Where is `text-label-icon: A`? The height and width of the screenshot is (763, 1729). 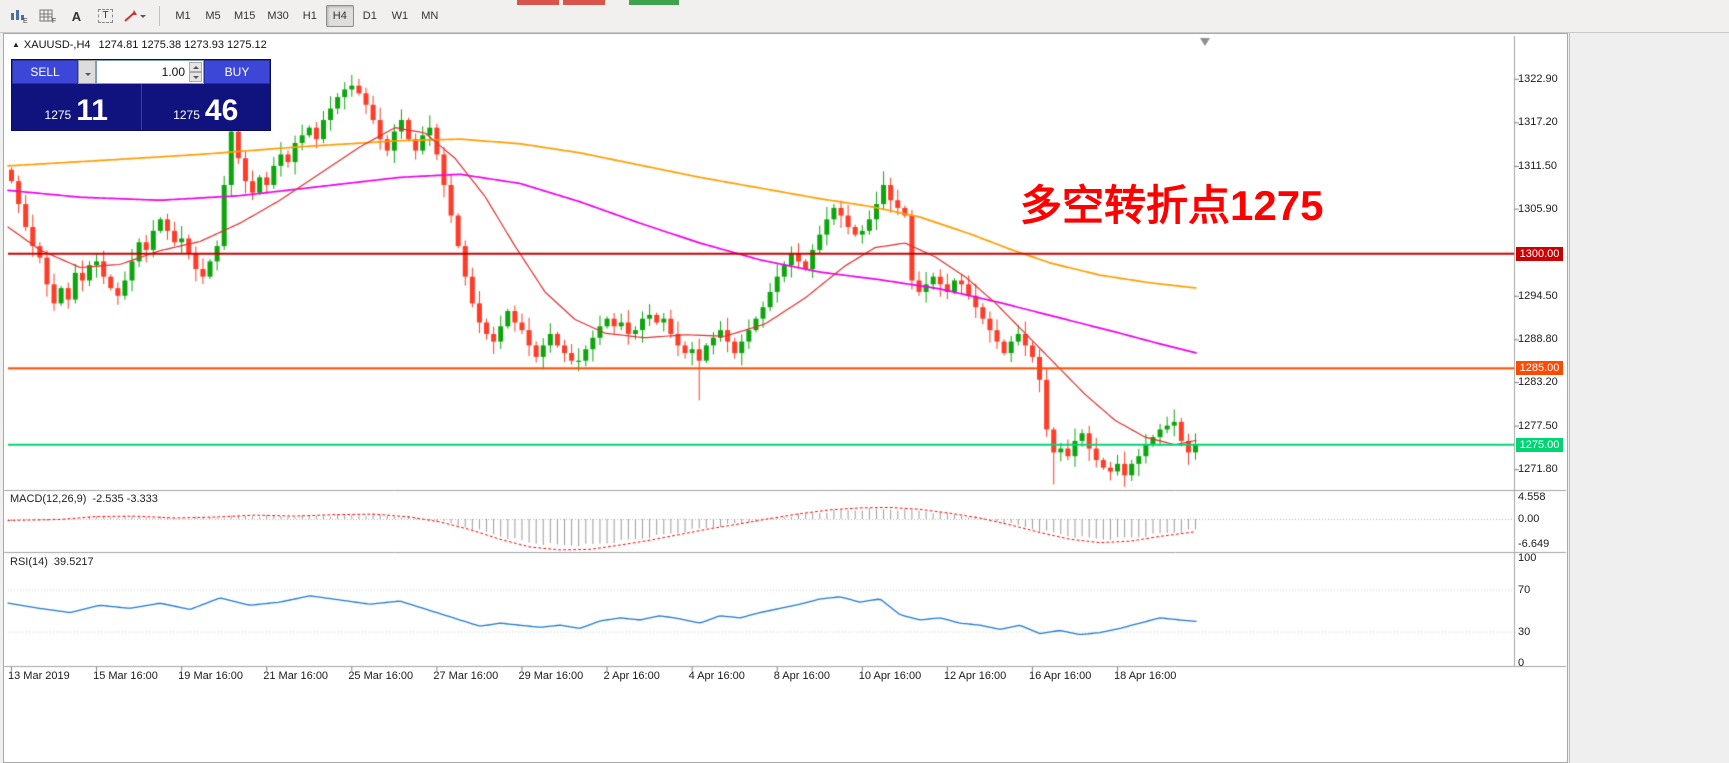
text-label-icon: A is located at coordinates (76, 16).